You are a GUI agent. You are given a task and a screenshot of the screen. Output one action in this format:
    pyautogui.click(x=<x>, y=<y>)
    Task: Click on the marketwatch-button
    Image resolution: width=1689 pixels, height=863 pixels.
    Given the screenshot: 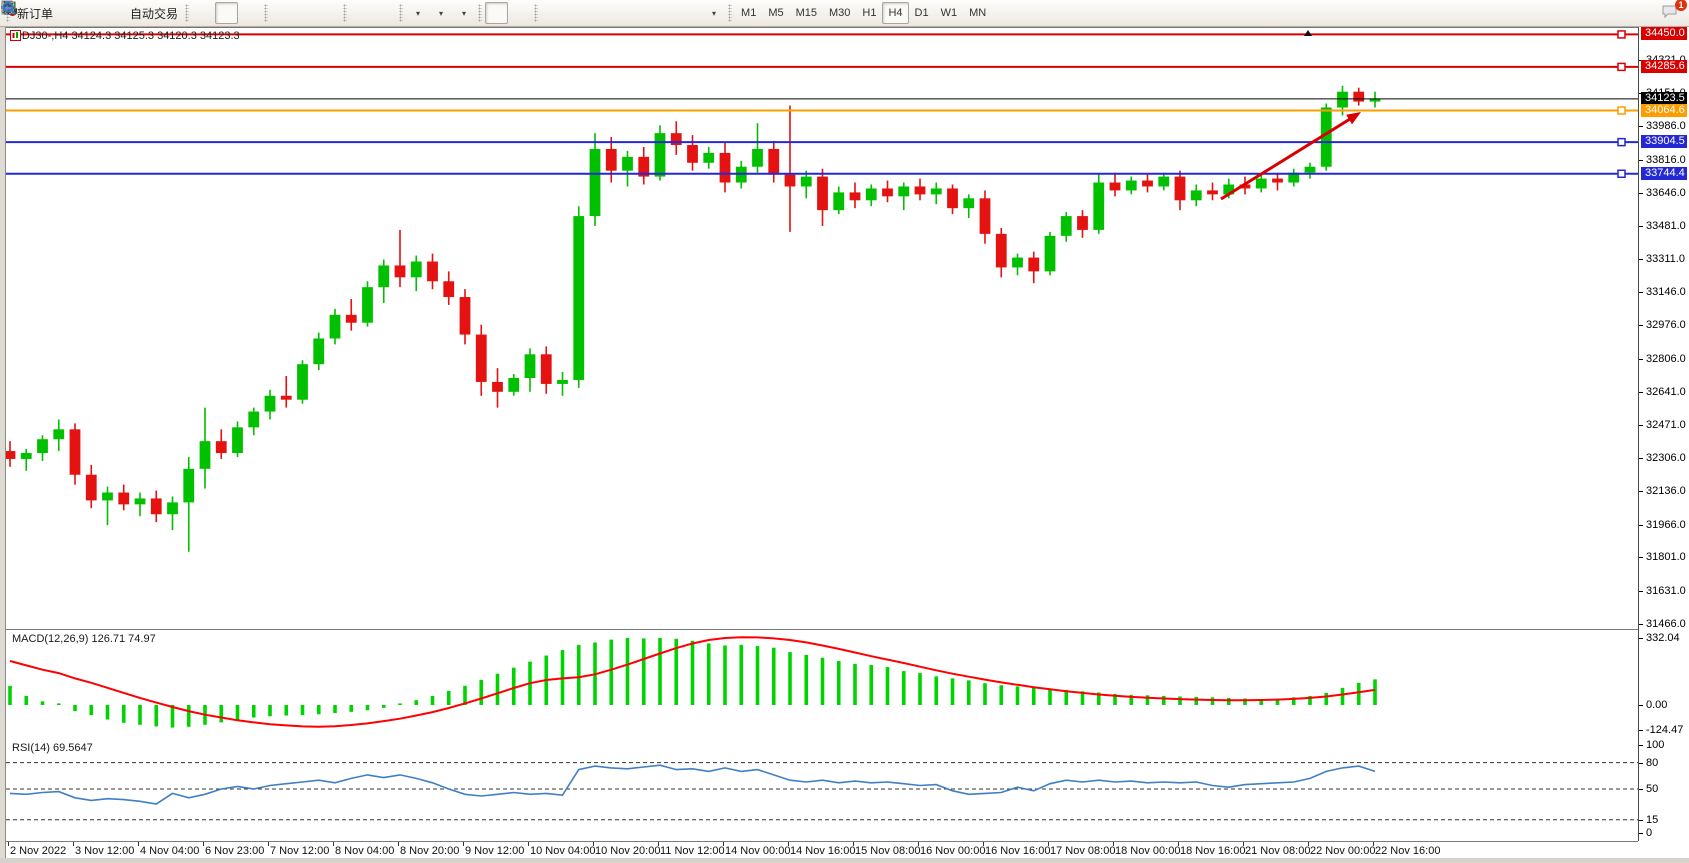 What is the action you would take?
    pyautogui.click(x=40, y=13)
    